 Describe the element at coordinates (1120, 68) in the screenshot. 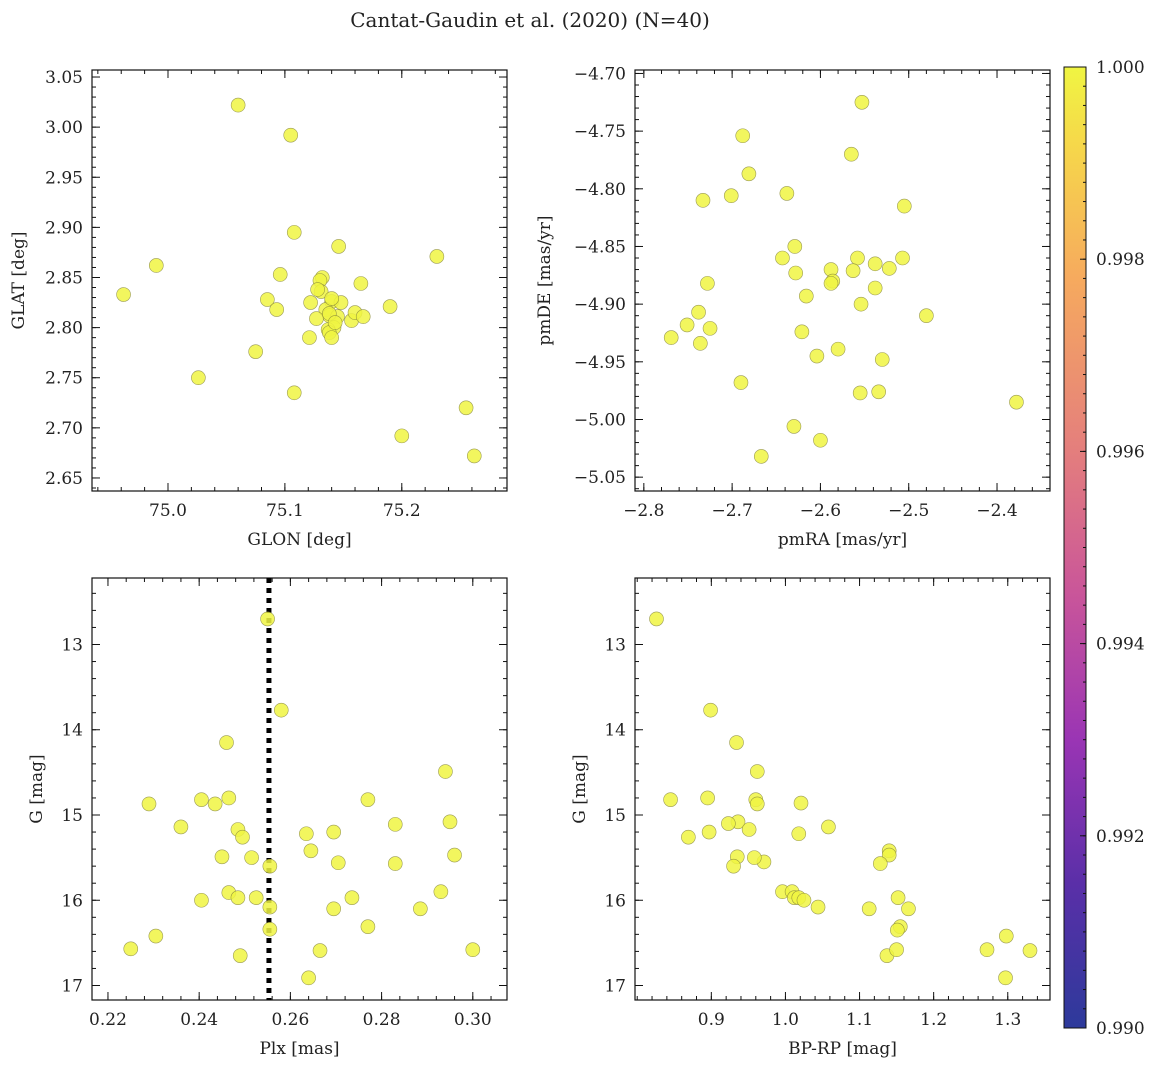

I see `colorbar-tick-label: 1.000` at that location.